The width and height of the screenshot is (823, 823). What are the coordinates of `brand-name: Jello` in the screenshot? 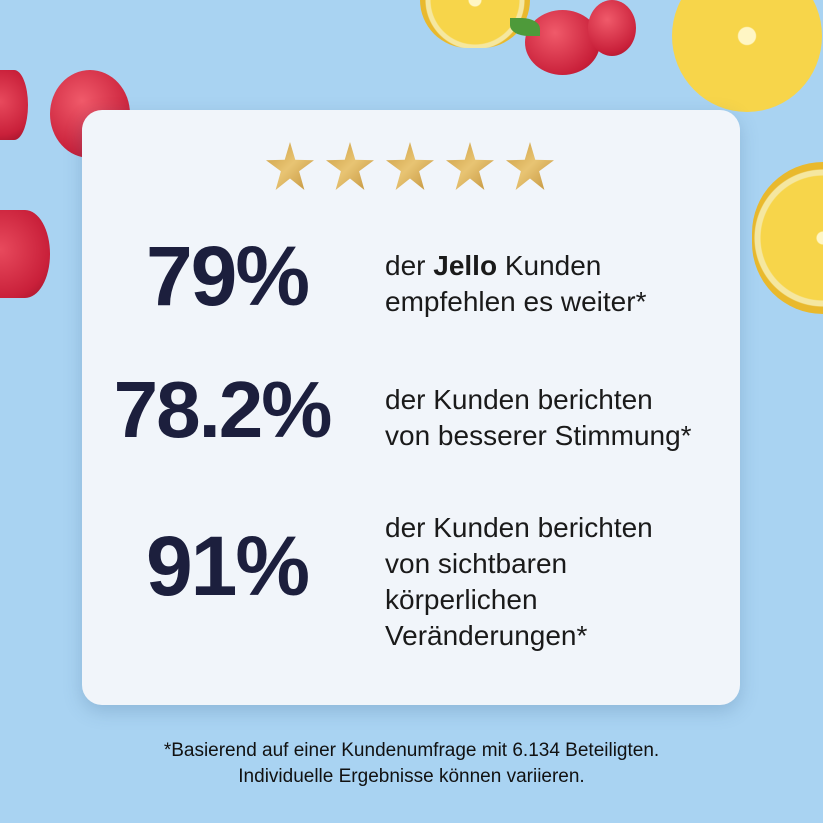 It's located at (465, 265).